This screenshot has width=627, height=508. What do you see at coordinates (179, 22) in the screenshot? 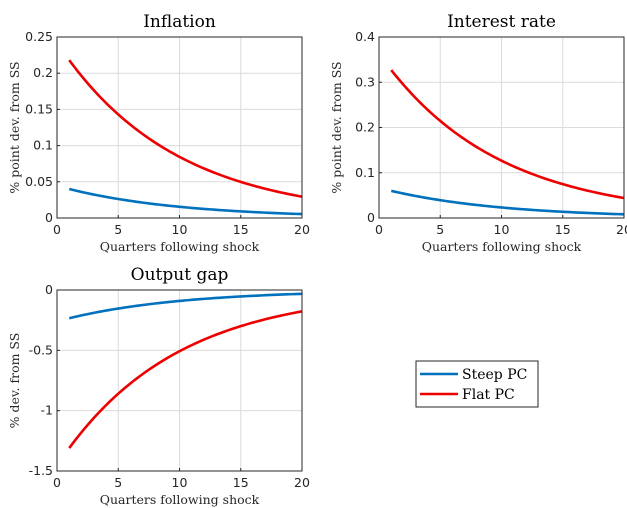
I see `chart-title: Inflation` at bounding box center [179, 22].